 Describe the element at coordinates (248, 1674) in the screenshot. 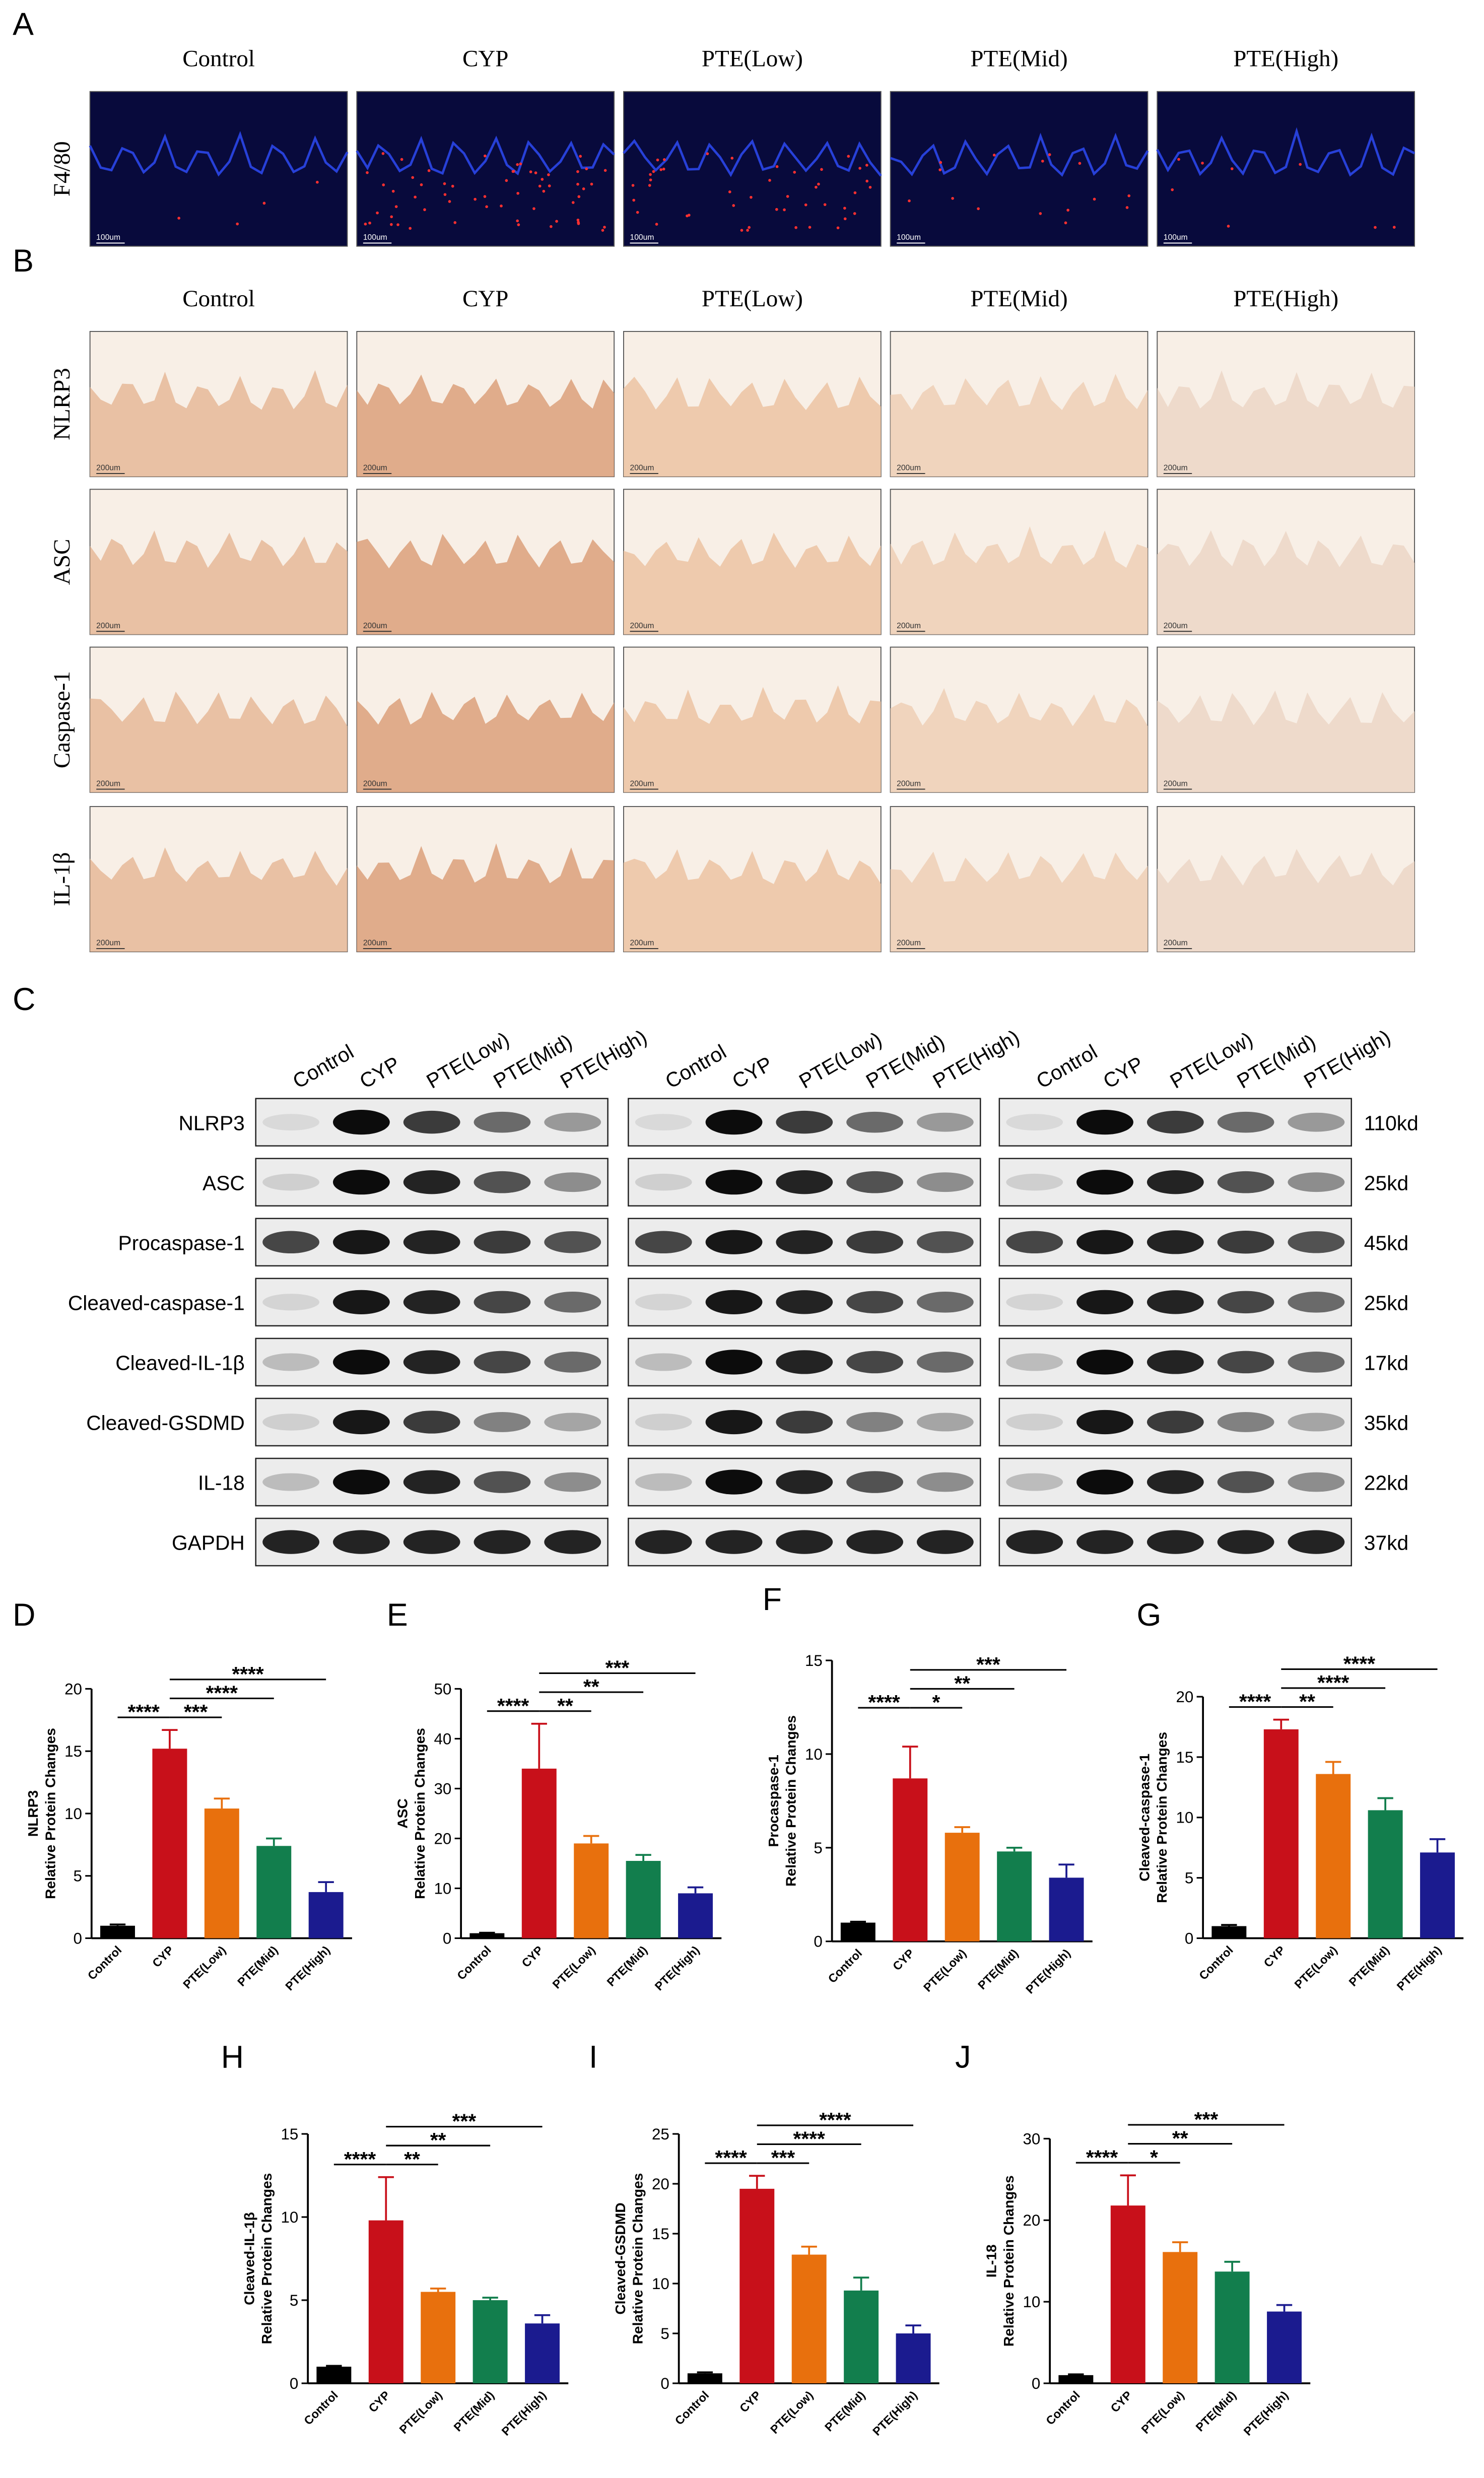

I see `significance-label: ****` at that location.